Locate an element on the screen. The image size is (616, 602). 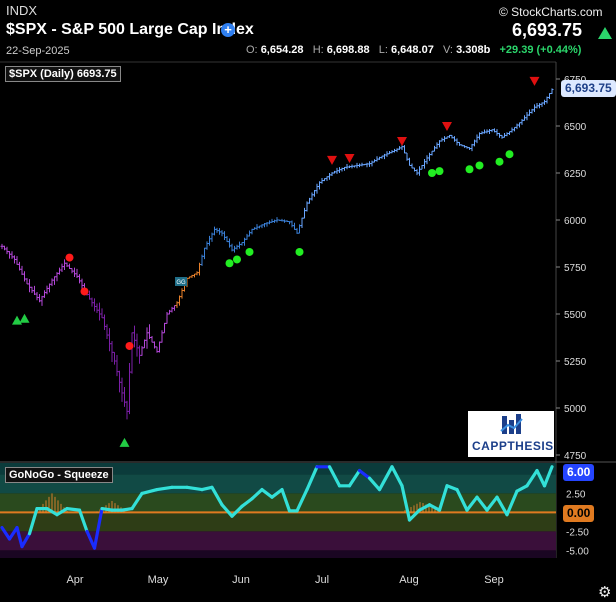
month-label: Jul is located at coordinates (322, 580).